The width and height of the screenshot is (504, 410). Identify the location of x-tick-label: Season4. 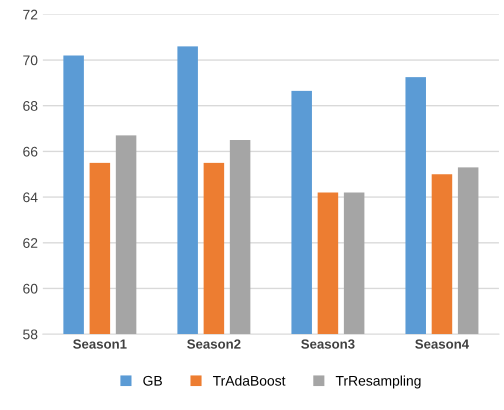
(442, 344).